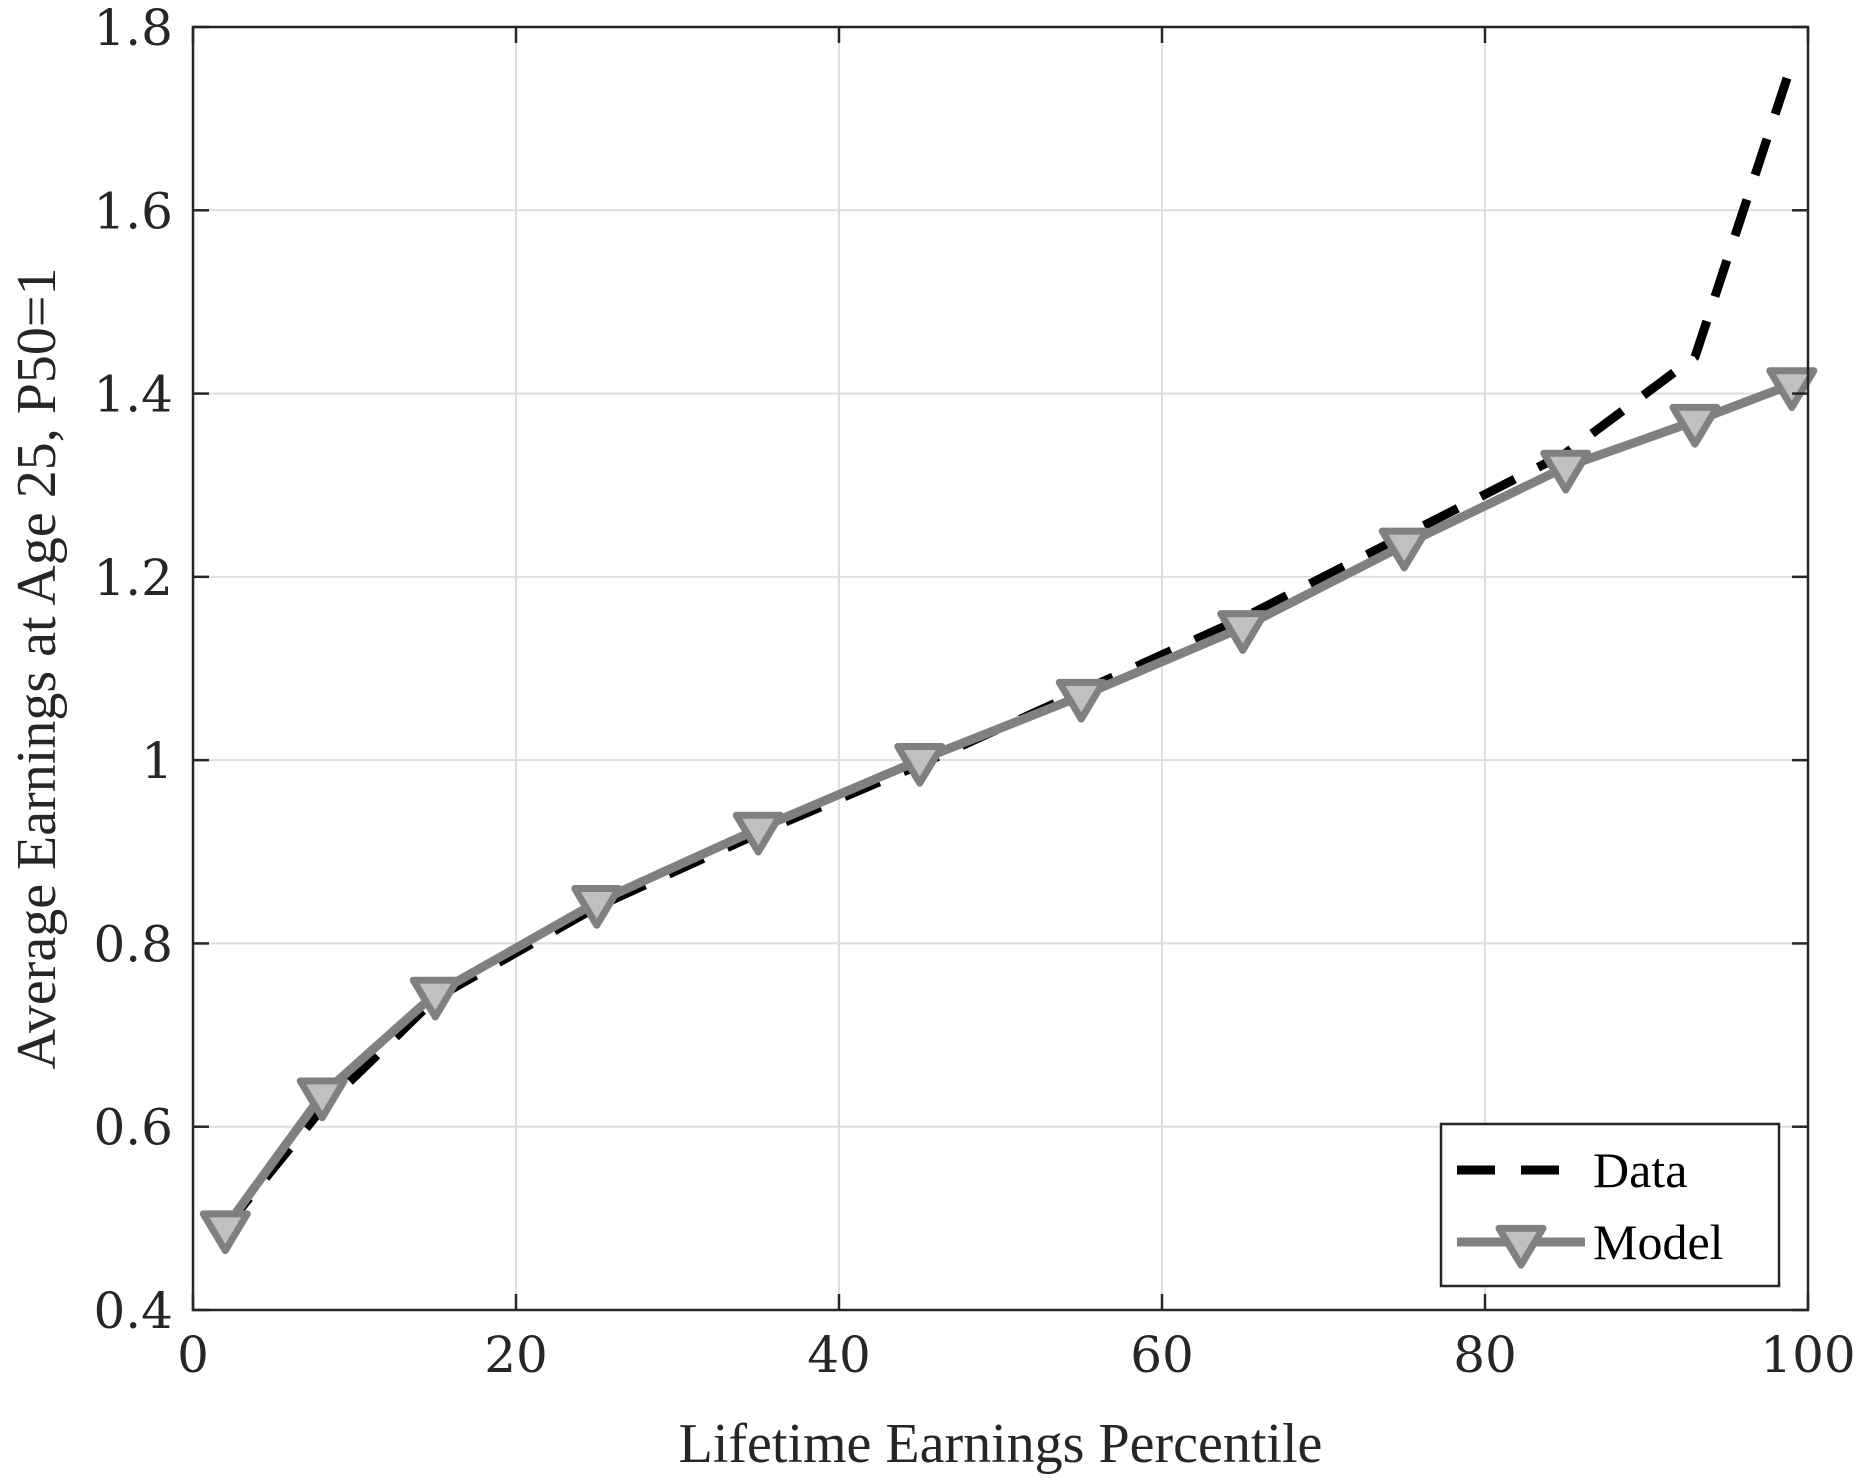 The width and height of the screenshot is (1857, 1482). Describe the element at coordinates (133, 578) in the screenshot. I see `y-tick-label: 1.2` at that location.